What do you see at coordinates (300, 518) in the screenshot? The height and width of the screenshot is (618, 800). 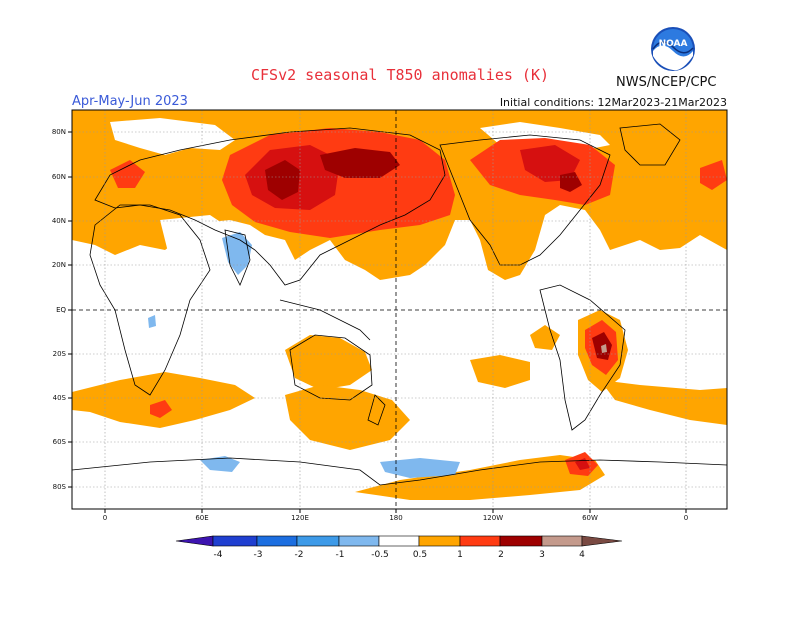 I see `lon-label: 120E` at bounding box center [300, 518].